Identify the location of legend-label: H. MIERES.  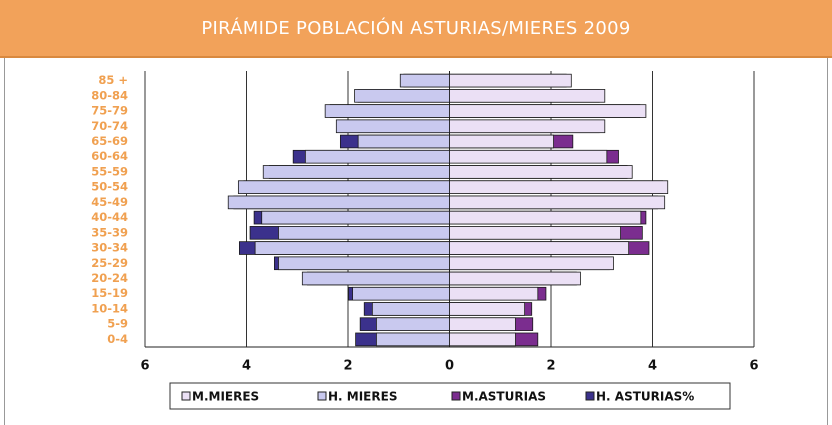
(362, 397).